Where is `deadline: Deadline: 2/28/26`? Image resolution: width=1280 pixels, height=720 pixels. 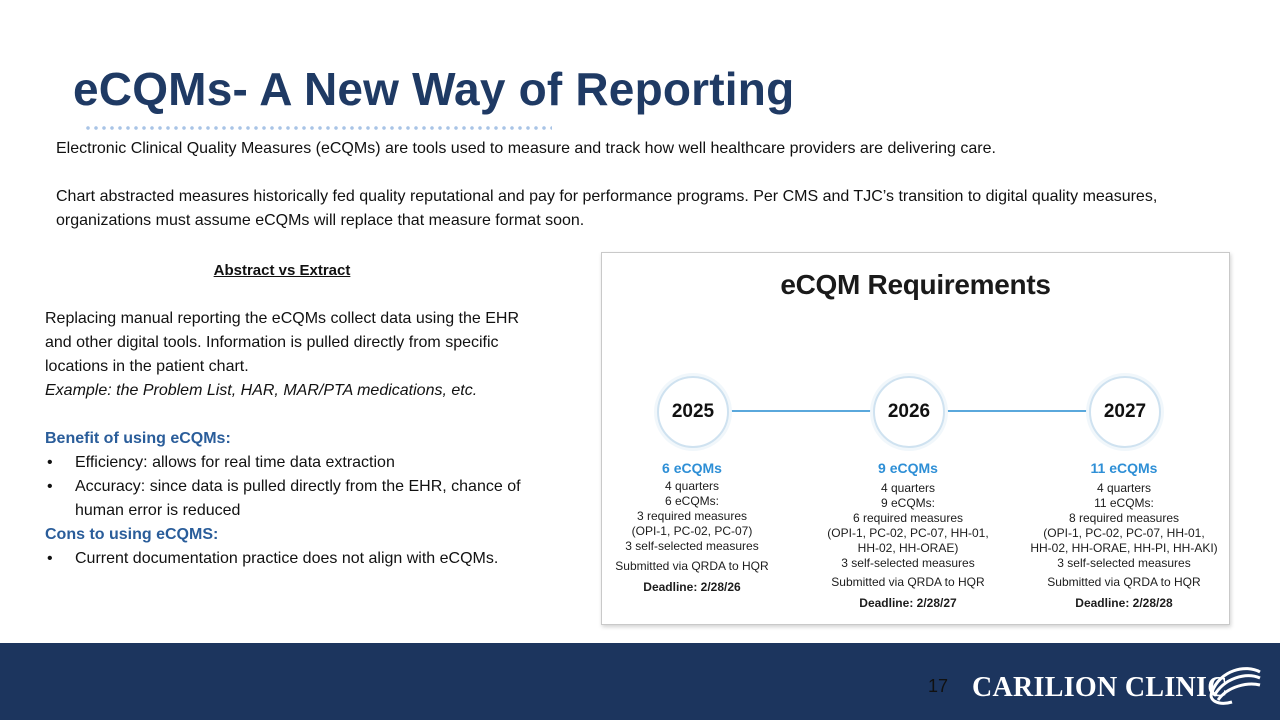 deadline: Deadline: 2/28/26 is located at coordinates (692, 587).